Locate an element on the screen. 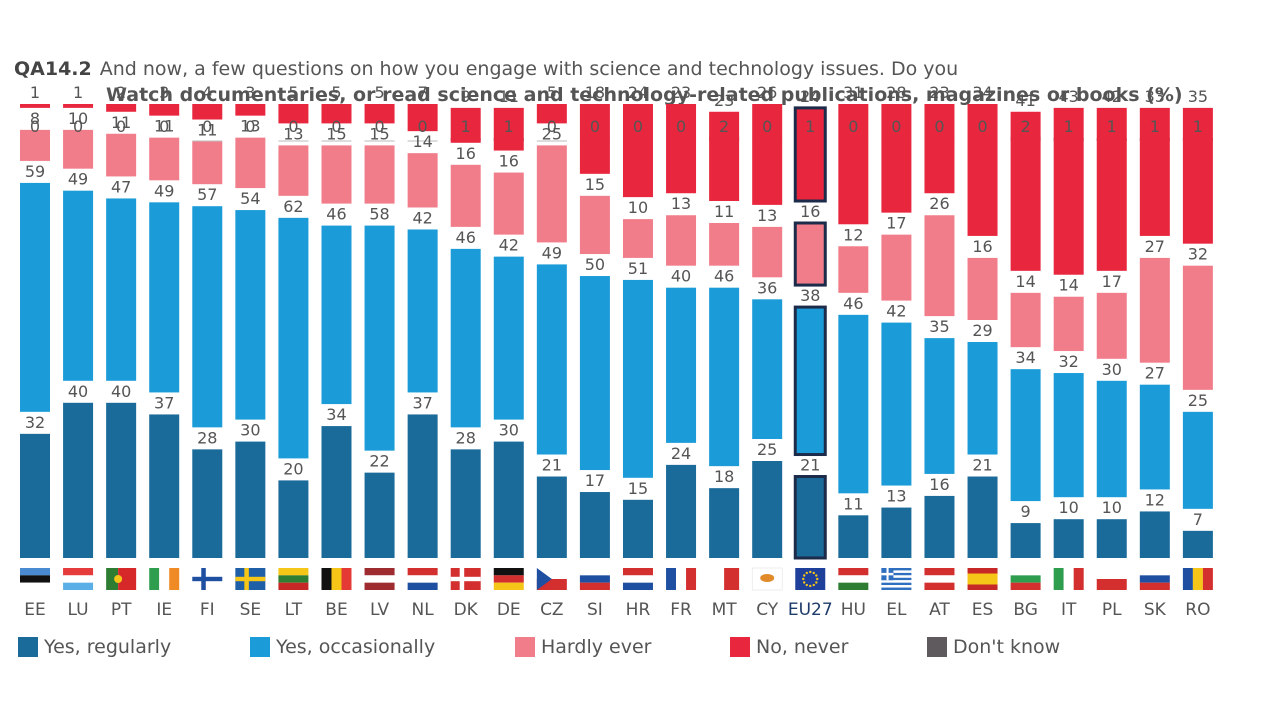  bar-never-bg is located at coordinates (1025, 191).